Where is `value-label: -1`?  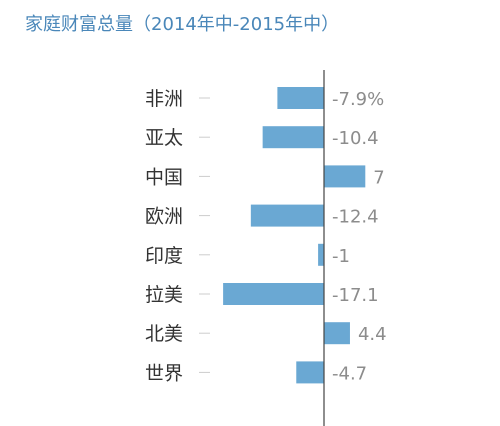 value-label: -1 is located at coordinates (341, 256).